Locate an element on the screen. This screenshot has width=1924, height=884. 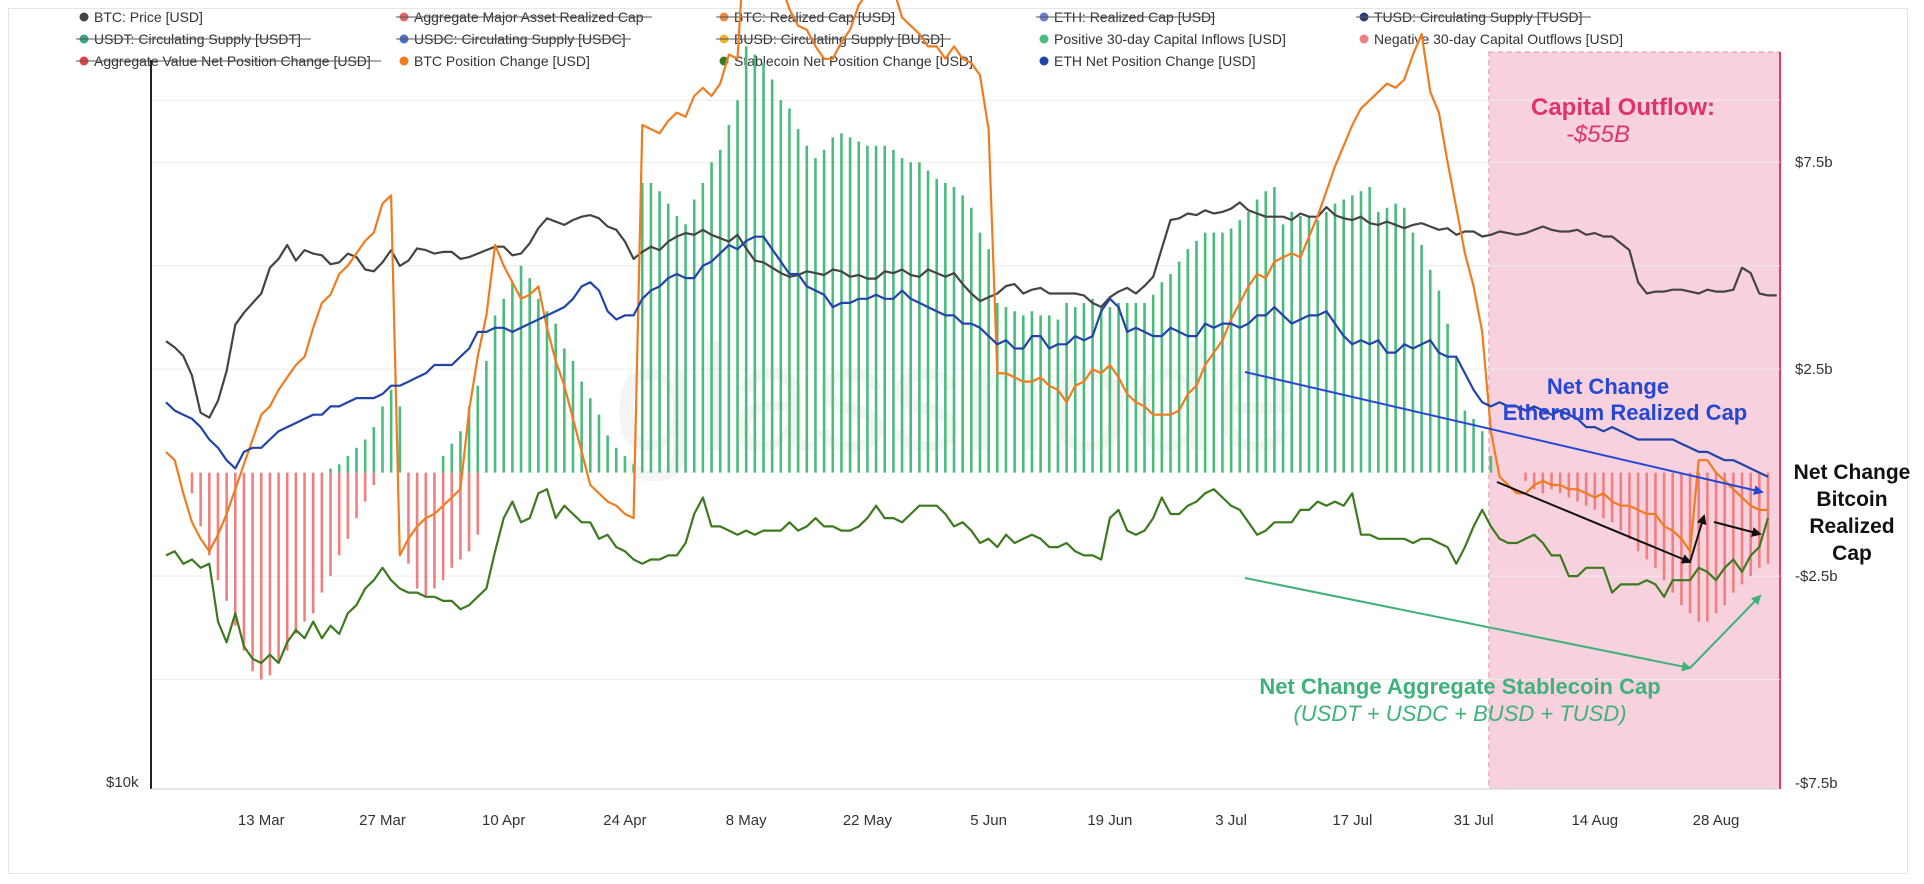
legend-item-positive-30-day-capital-inflows-usd: Positive 30-day Capital Inflows [USD] is located at coordinates (1162, 39).